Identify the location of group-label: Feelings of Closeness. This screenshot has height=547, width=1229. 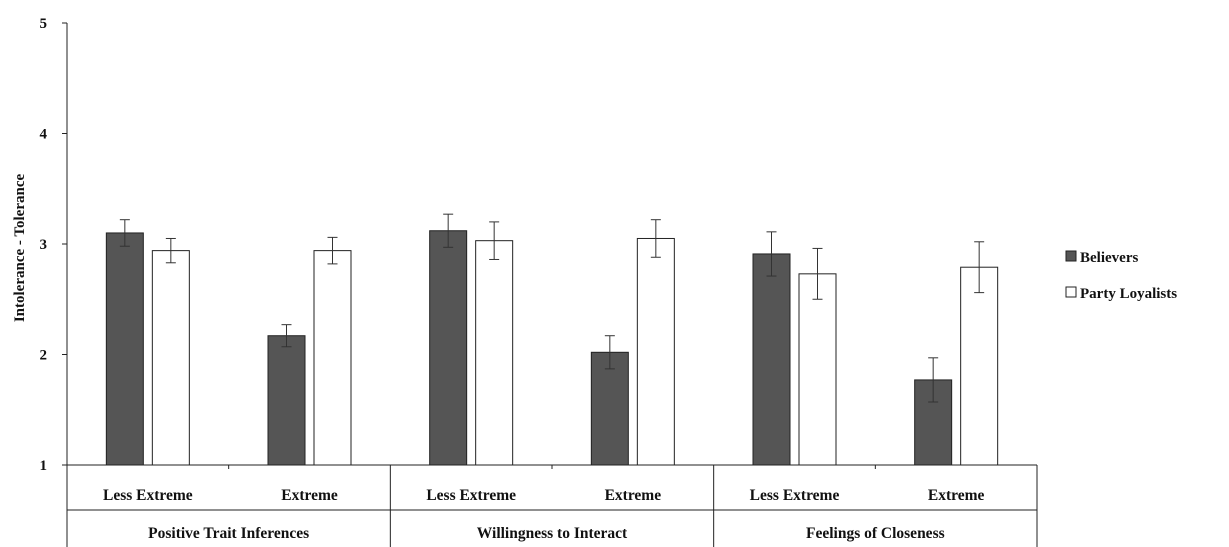
(875, 533).